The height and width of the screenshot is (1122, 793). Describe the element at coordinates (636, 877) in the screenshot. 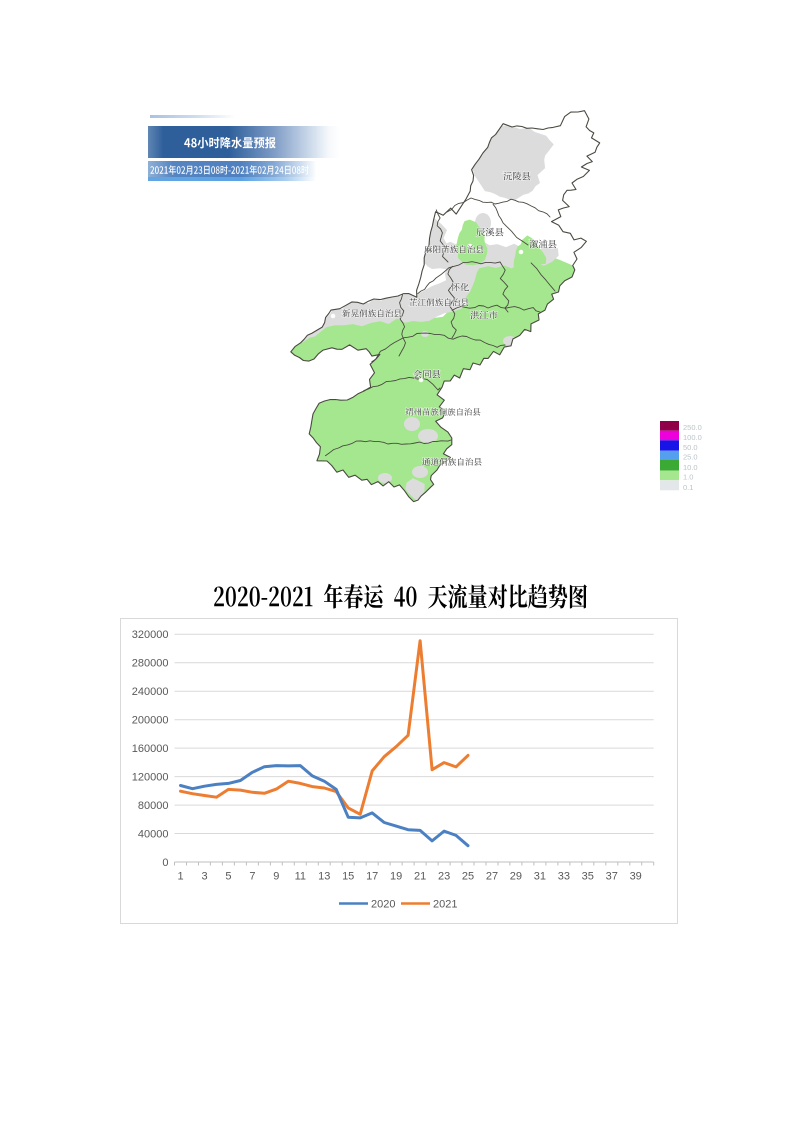

I see `svg-text: 39` at that location.